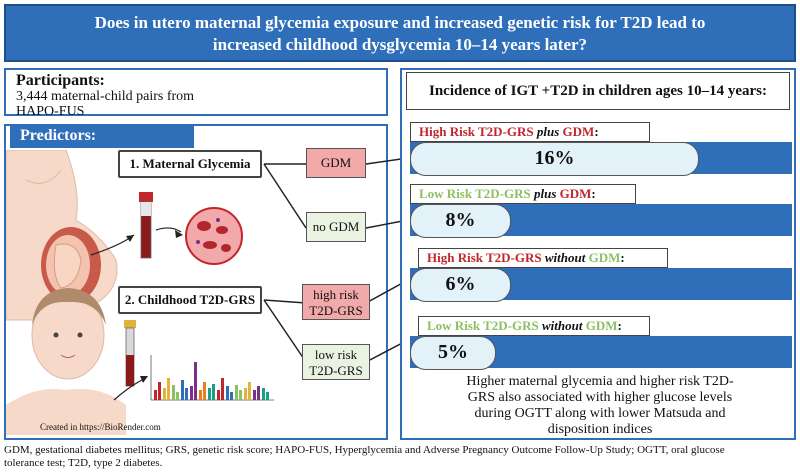 The height and width of the screenshot is (474, 800). What do you see at coordinates (336, 163) in the screenshot?
I see `gdm-box: GDM` at bounding box center [336, 163].